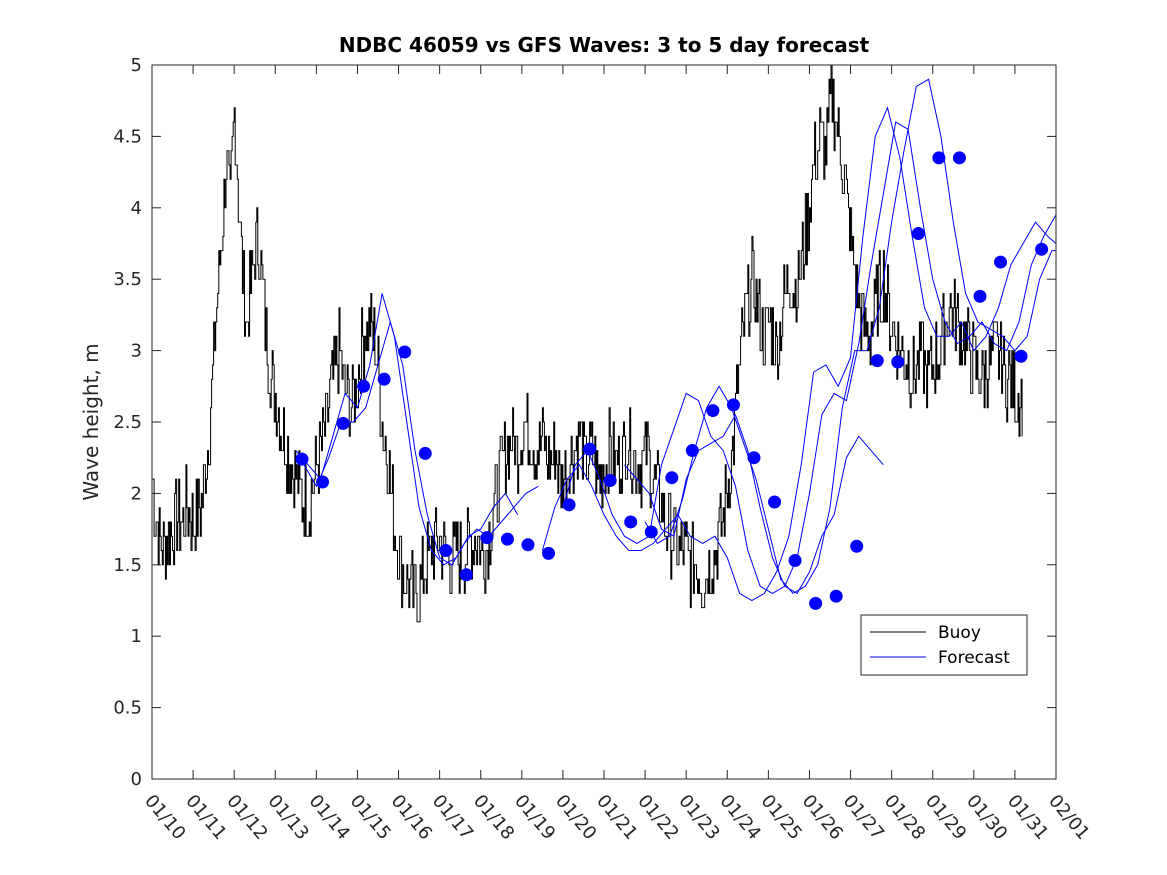 This screenshot has width=1167, height=875. Describe the element at coordinates (127, 422) in the screenshot. I see `y-tick-label: 2.5` at that location.